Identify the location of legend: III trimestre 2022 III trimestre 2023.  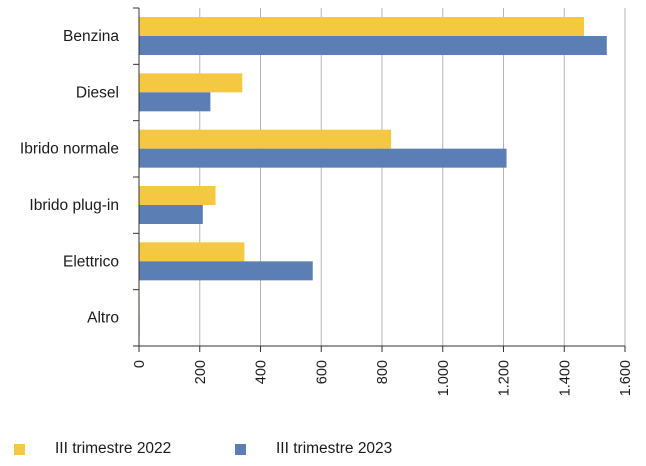
(323, 452).